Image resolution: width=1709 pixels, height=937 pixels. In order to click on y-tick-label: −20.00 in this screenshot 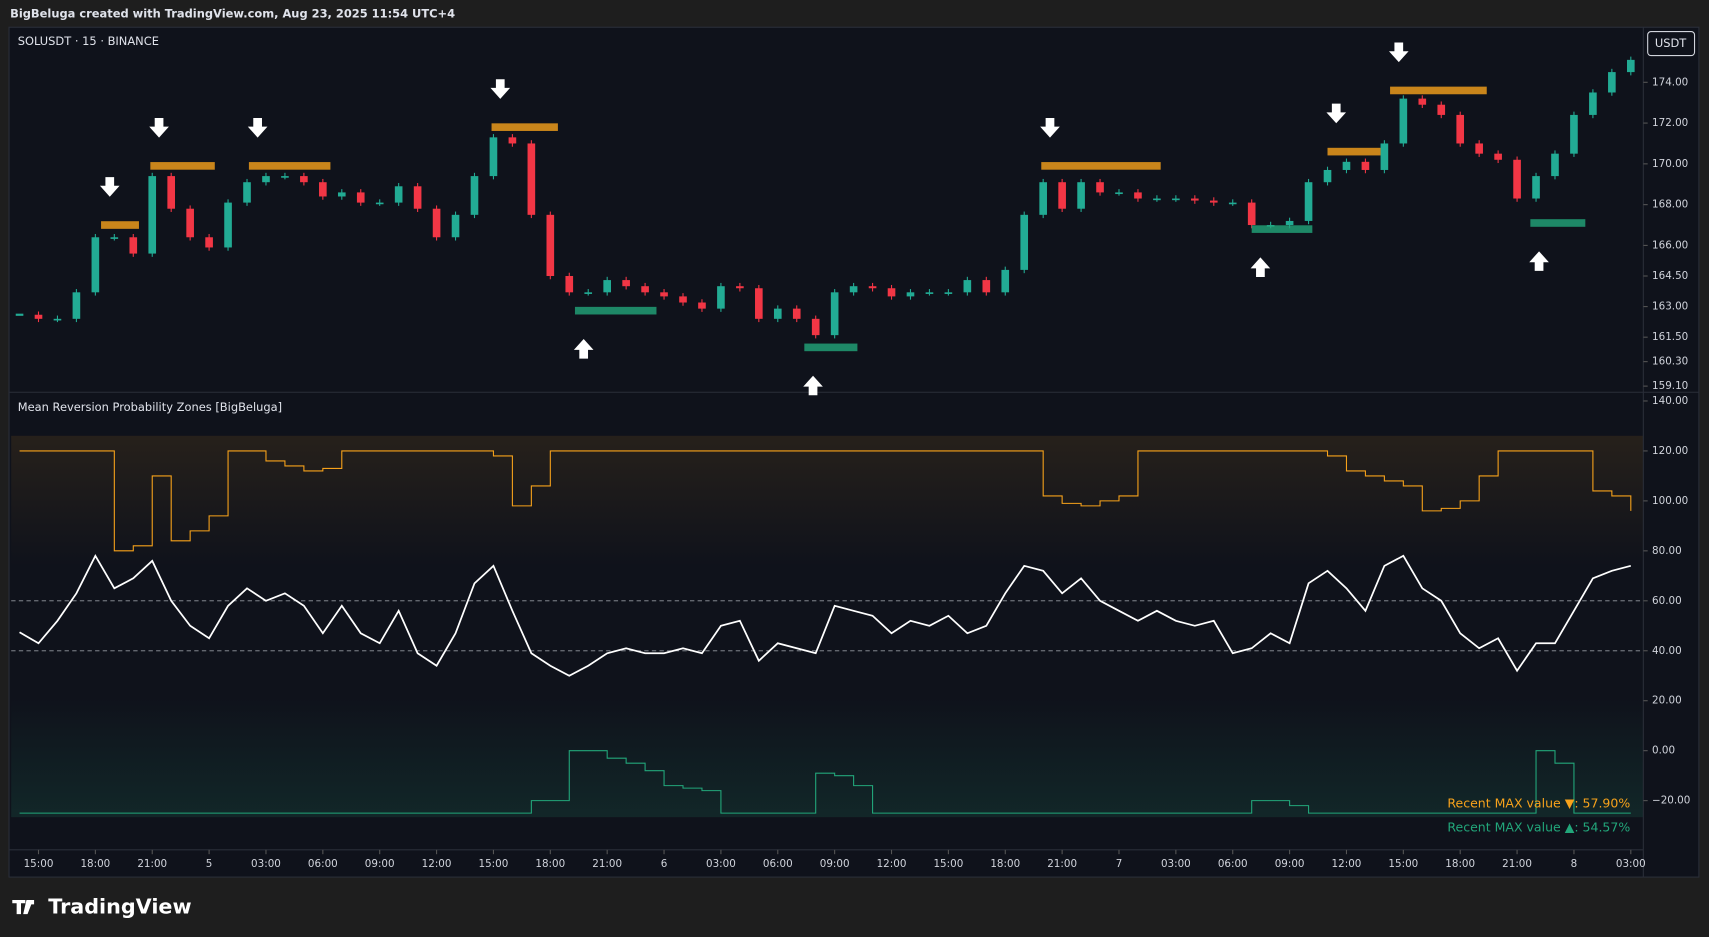, I will do `click(1671, 801)`.